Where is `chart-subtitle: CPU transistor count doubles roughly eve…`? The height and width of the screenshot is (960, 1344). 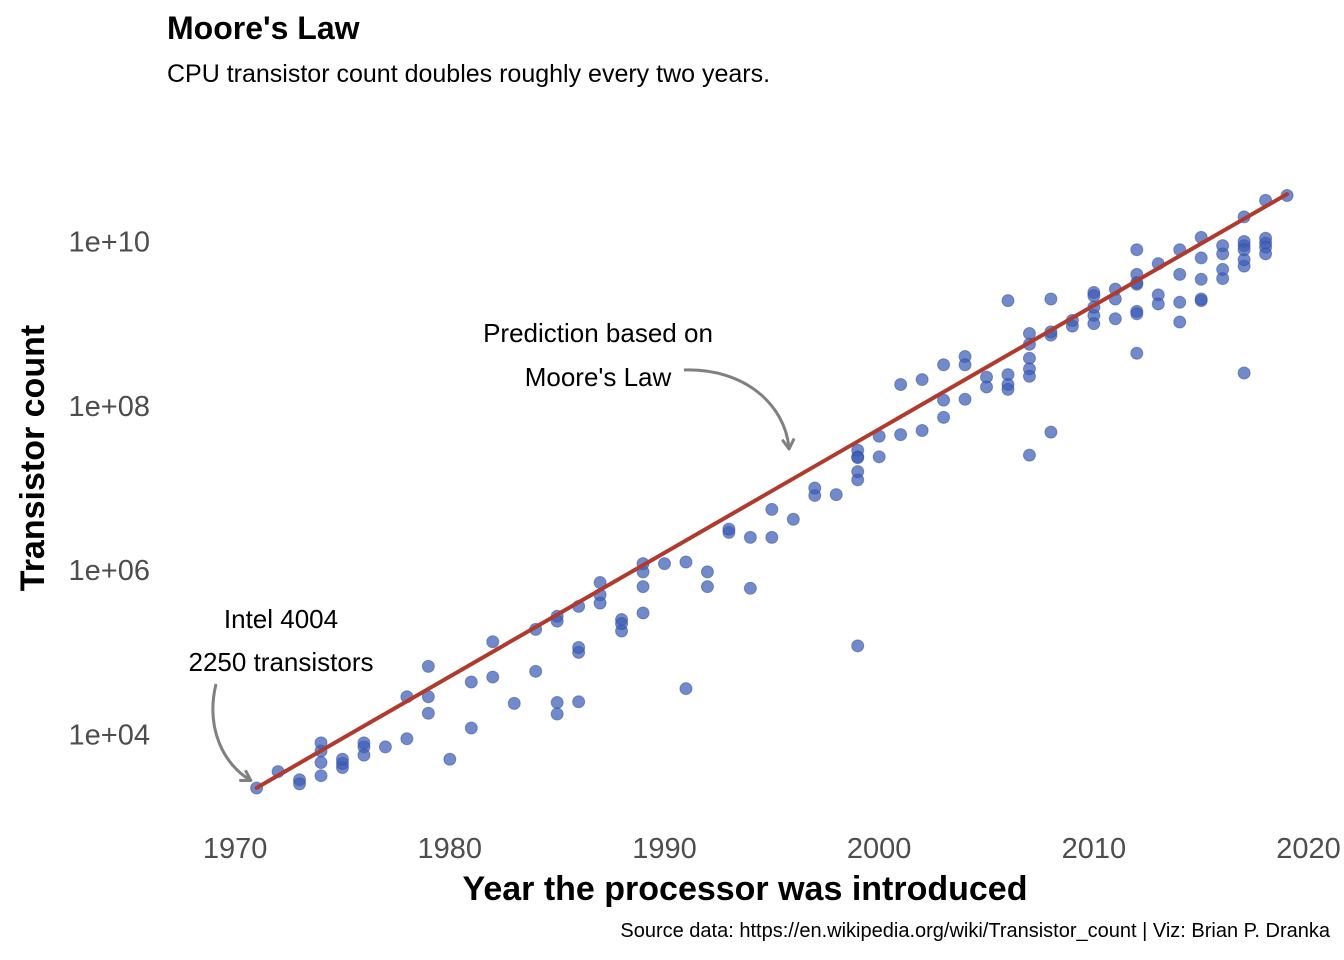
chart-subtitle: CPU transistor count doubles roughly eve… is located at coordinates (469, 74).